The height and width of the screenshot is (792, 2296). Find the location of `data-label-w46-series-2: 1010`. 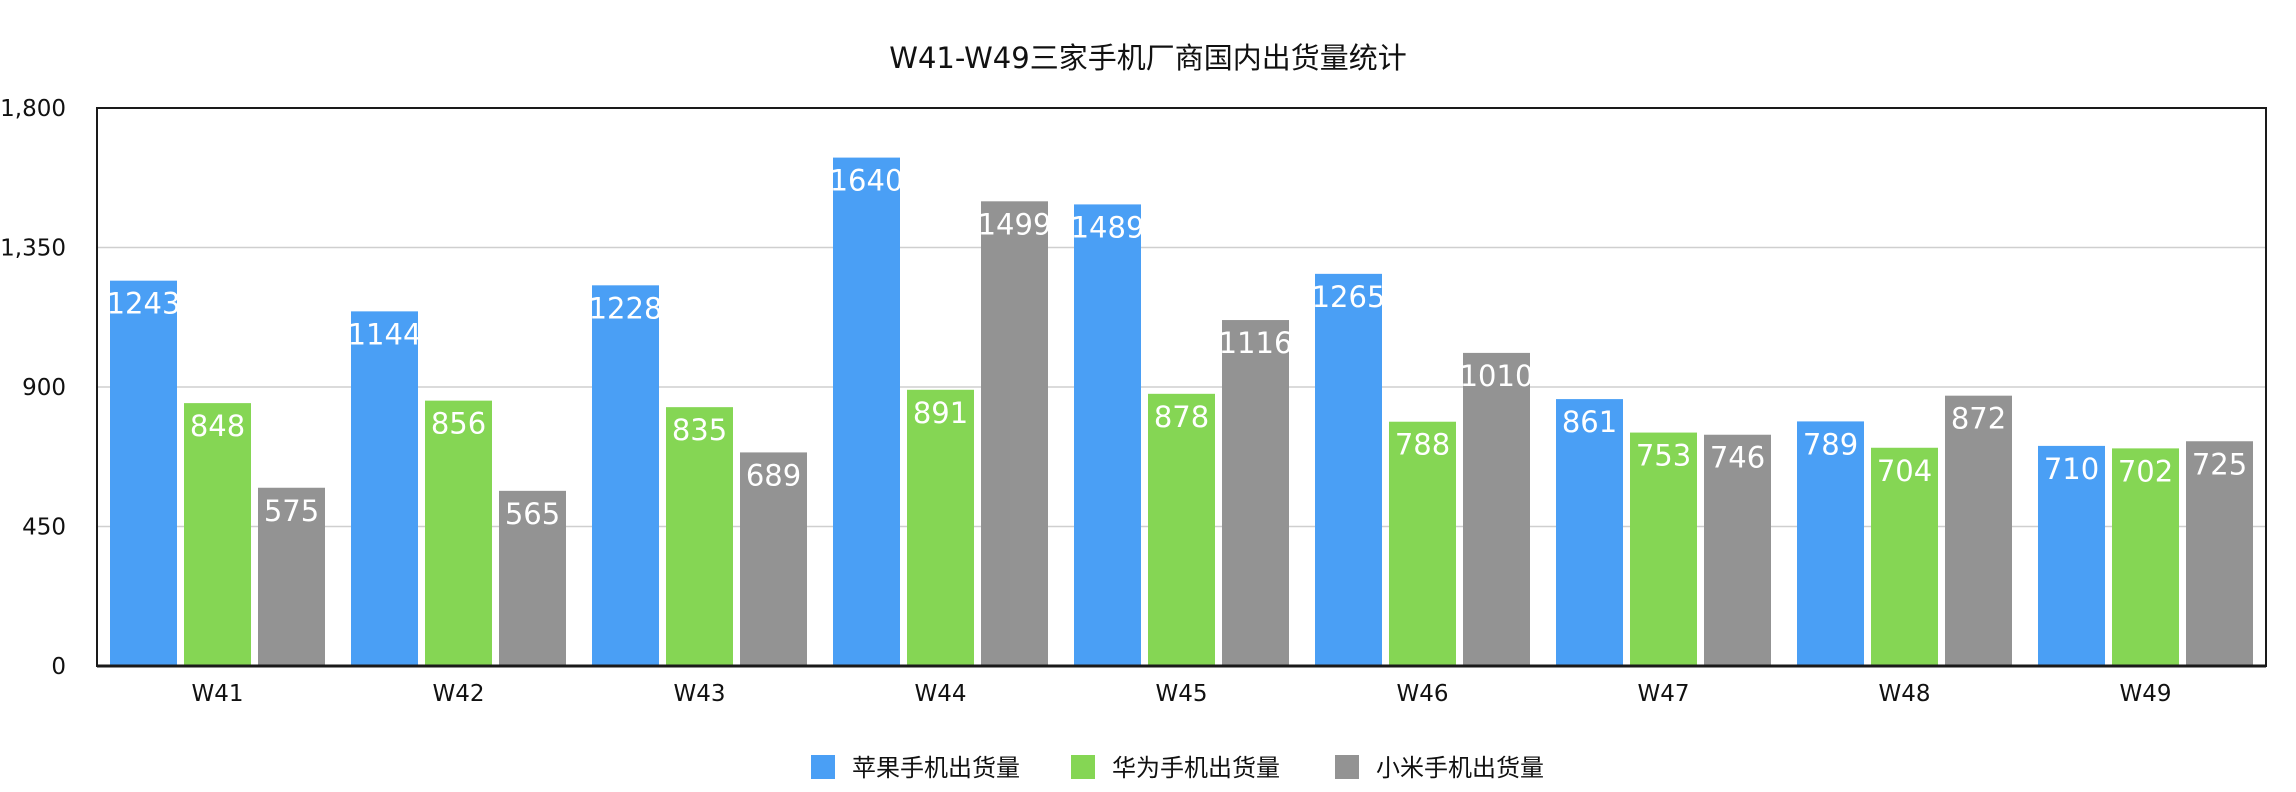

data-label-w46-series-2: 1010 is located at coordinates (1497, 376).